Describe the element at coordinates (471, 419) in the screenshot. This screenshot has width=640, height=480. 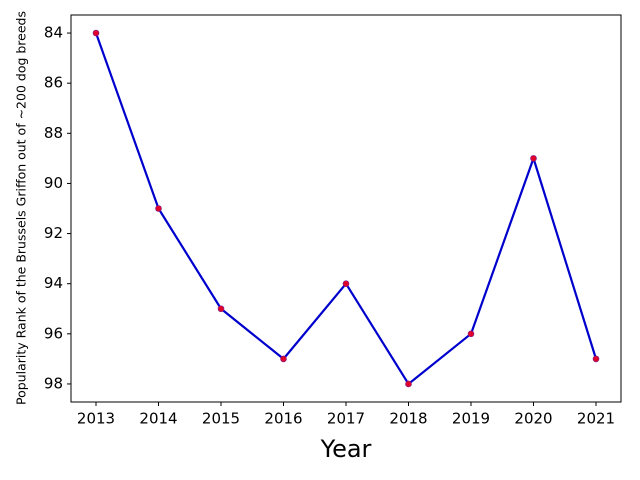
I see `x-tick-label: 2019` at that location.